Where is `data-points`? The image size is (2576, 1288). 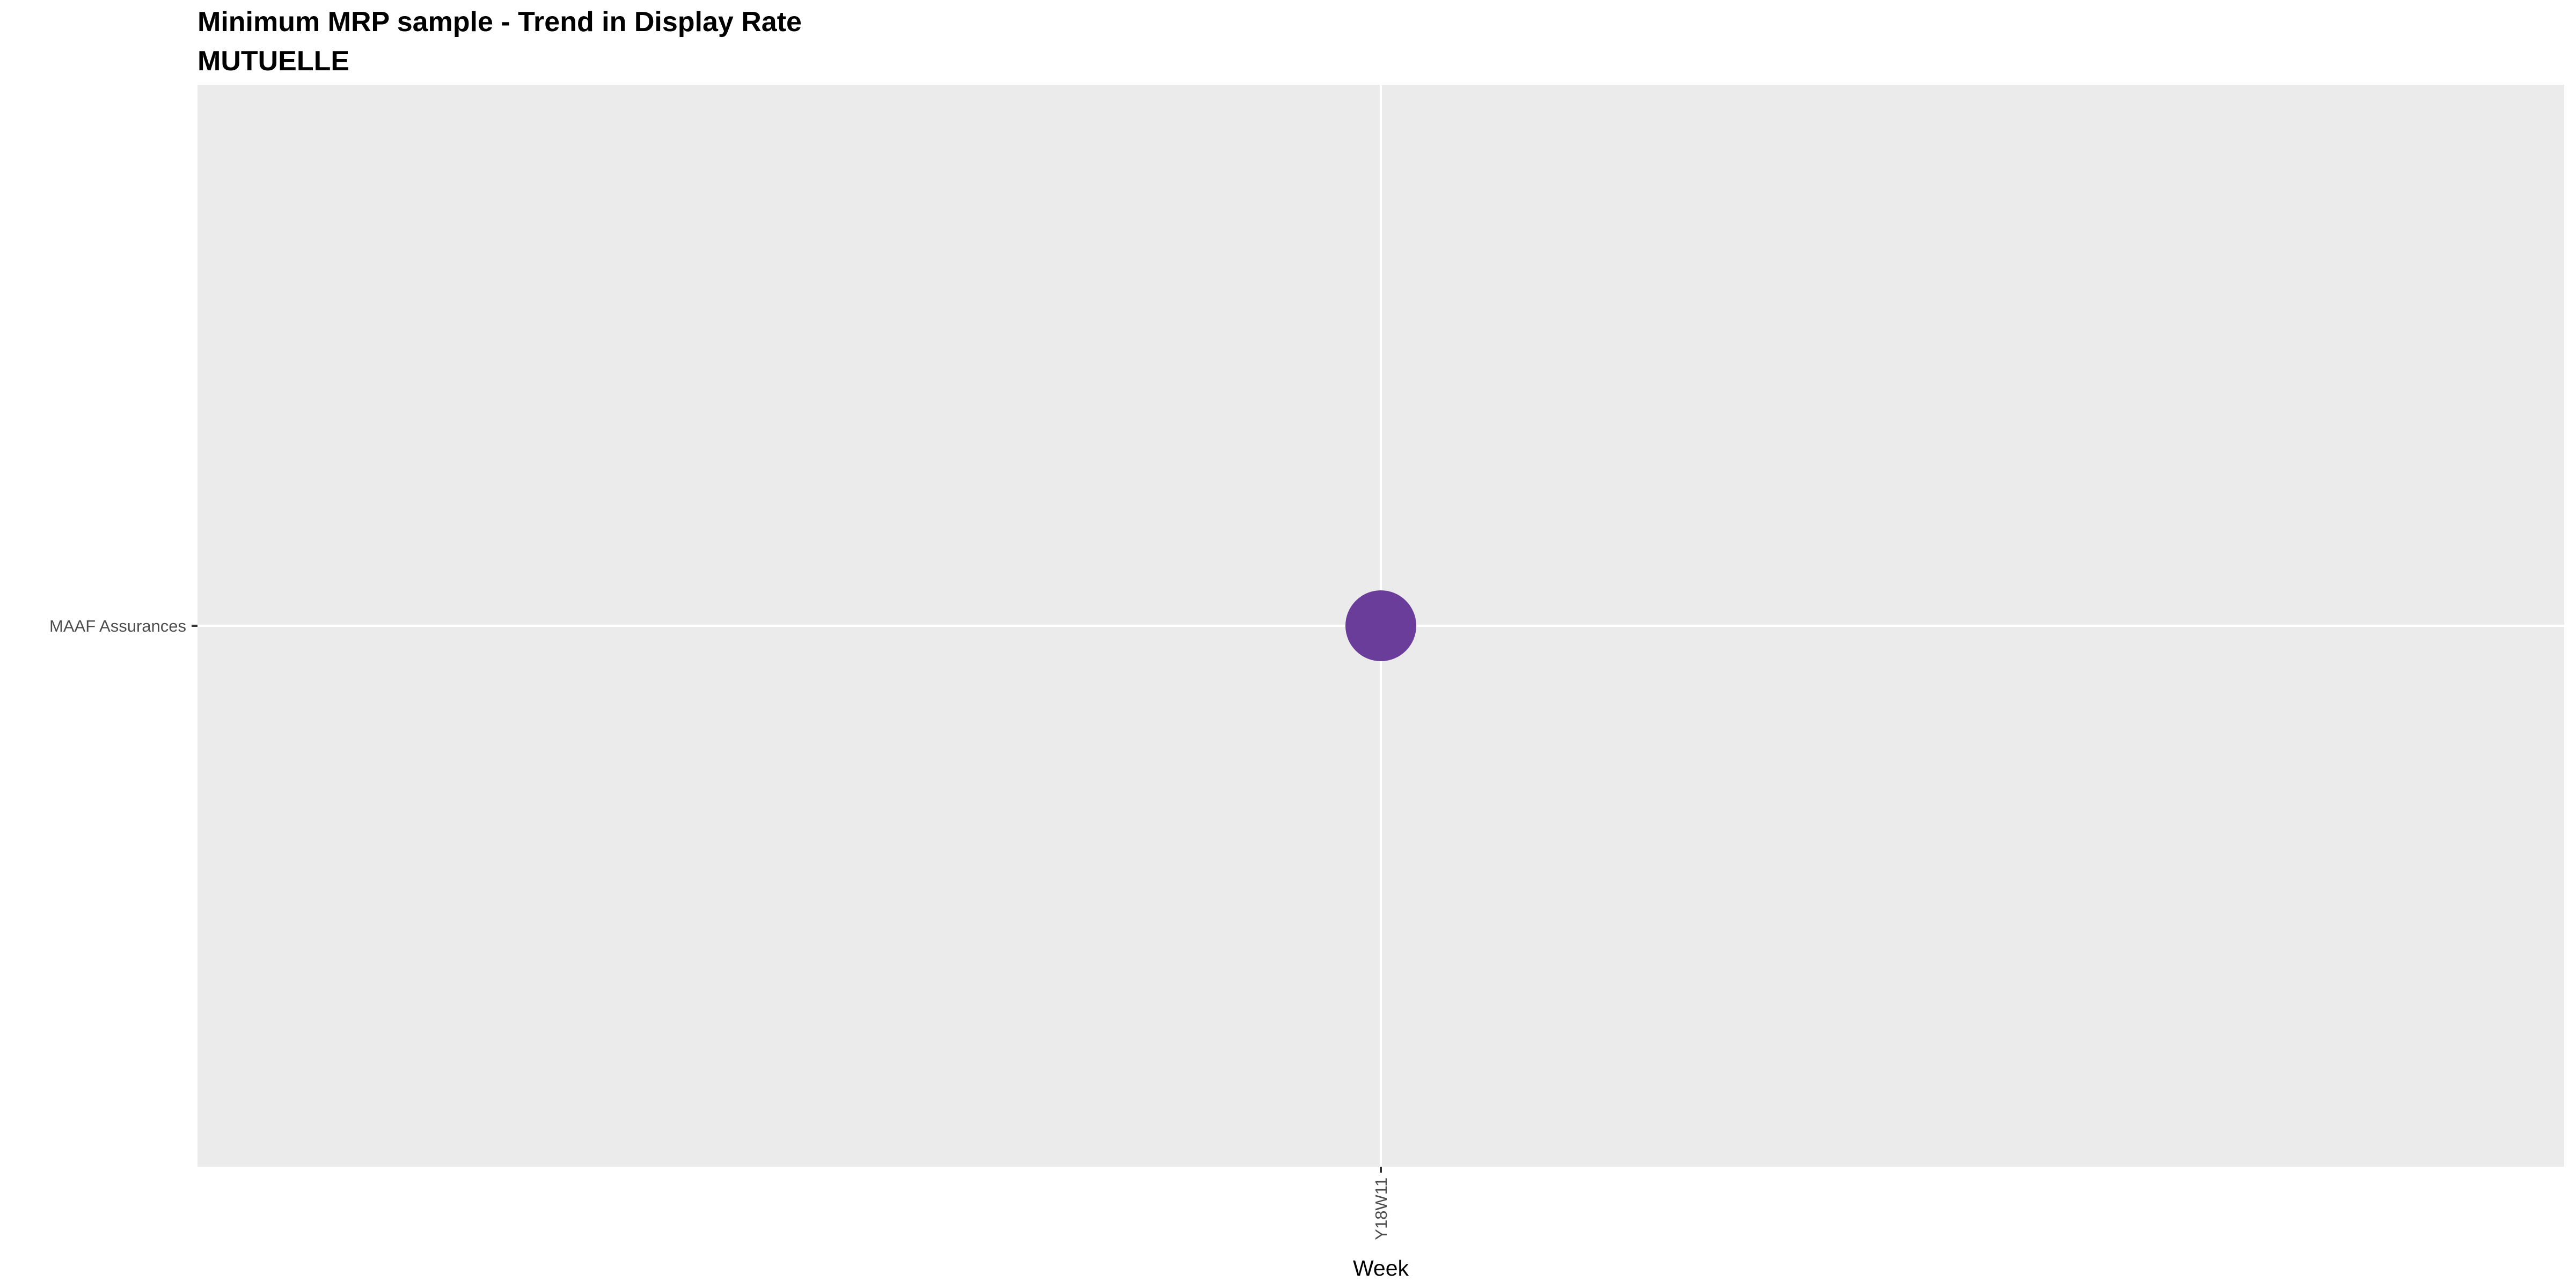 data-points is located at coordinates (1380, 625).